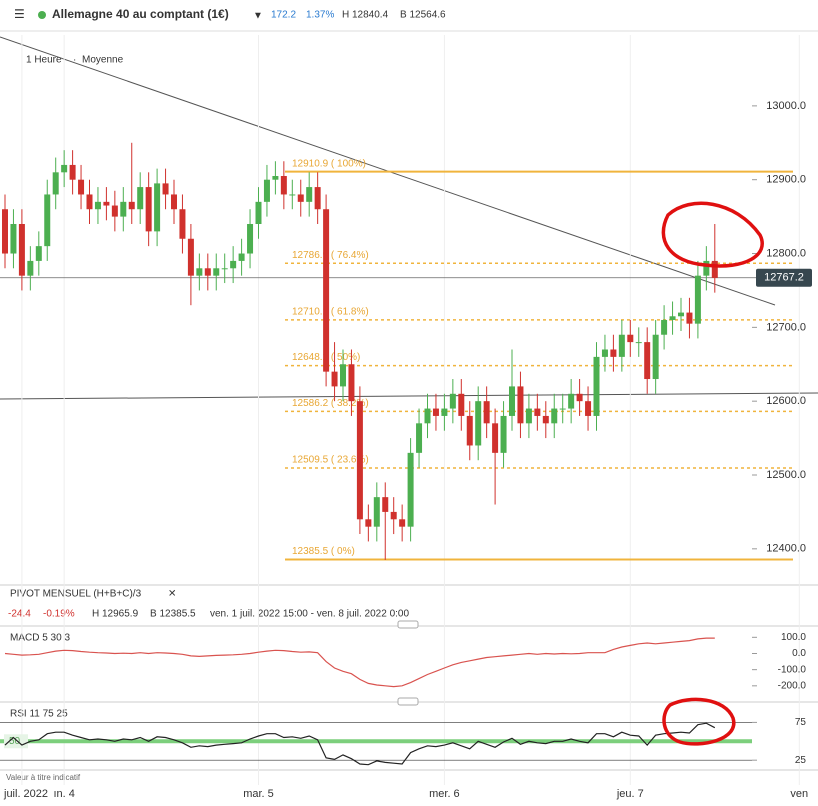 The image size is (818, 806). Describe the element at coordinates (359, 662) in the screenshot. I see `indicator-line` at that location.